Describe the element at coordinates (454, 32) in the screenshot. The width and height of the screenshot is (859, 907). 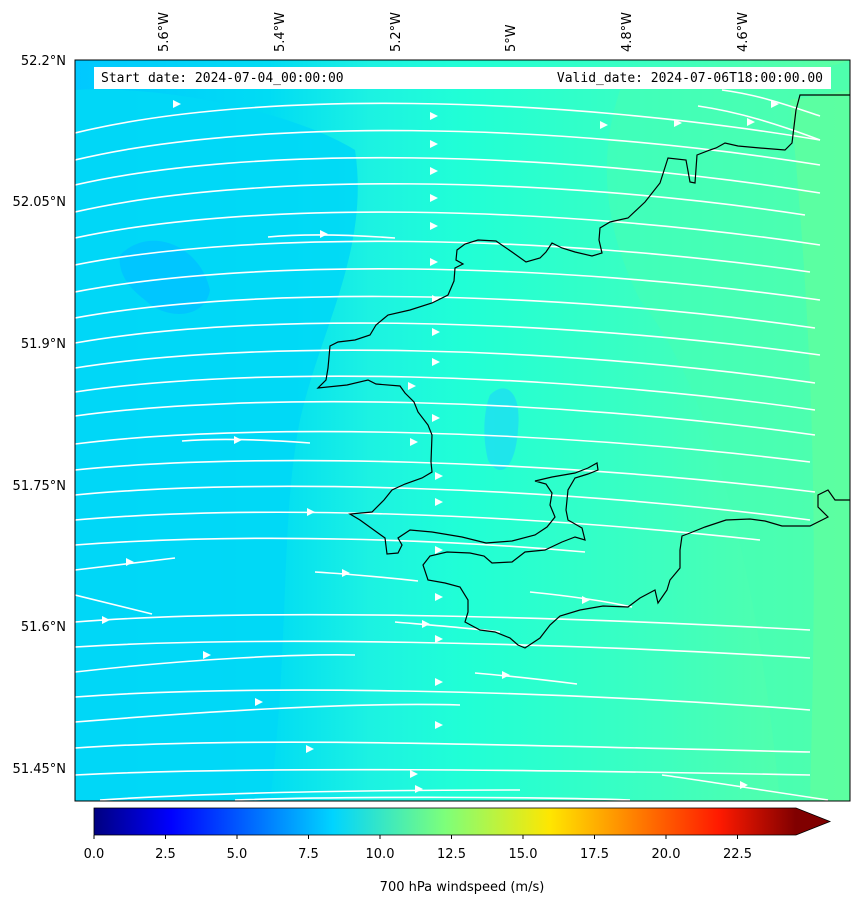
I see `lon-tick-labels: 5.6°W 5.4°W 5.2°W 5°W 4.8°W 4.6°W` at that location.